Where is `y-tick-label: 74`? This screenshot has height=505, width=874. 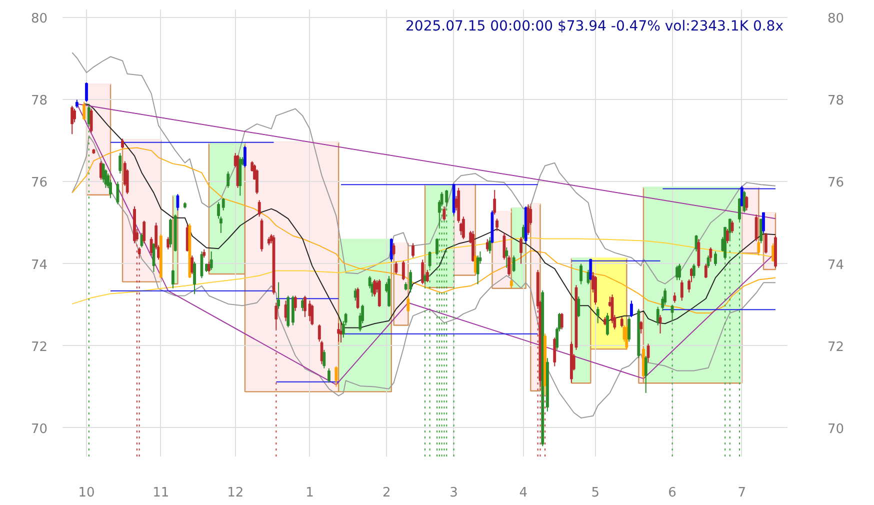
y-tick-label: 74 is located at coordinates (39, 265).